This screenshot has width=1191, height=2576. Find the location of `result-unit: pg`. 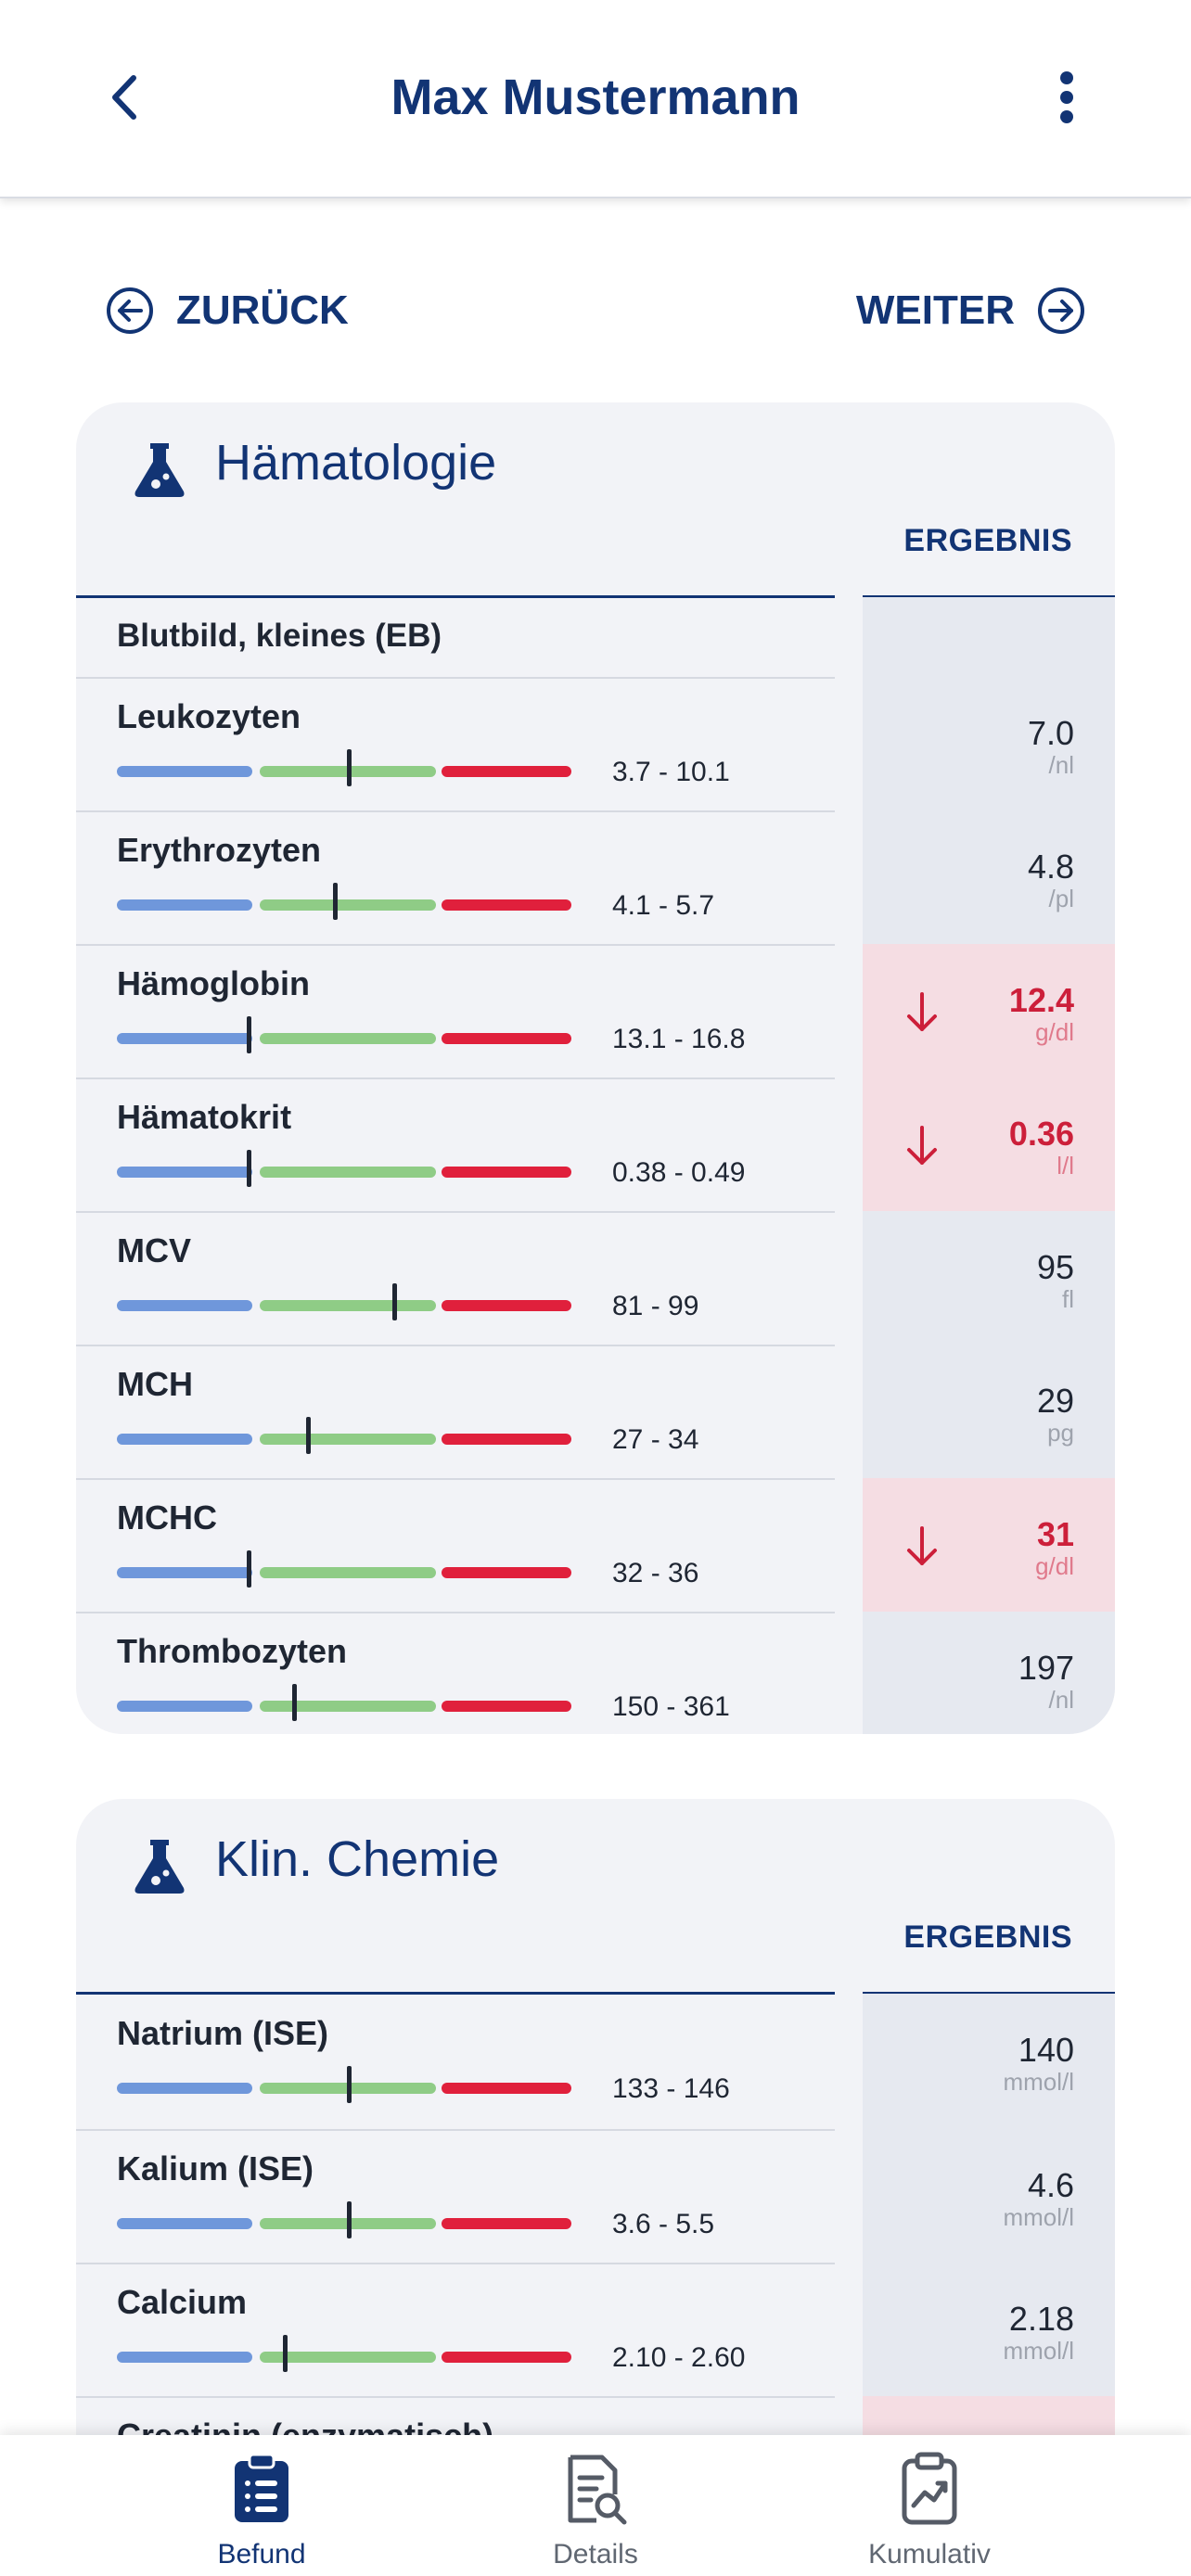

result-unit: pg is located at coordinates (1060, 1433).